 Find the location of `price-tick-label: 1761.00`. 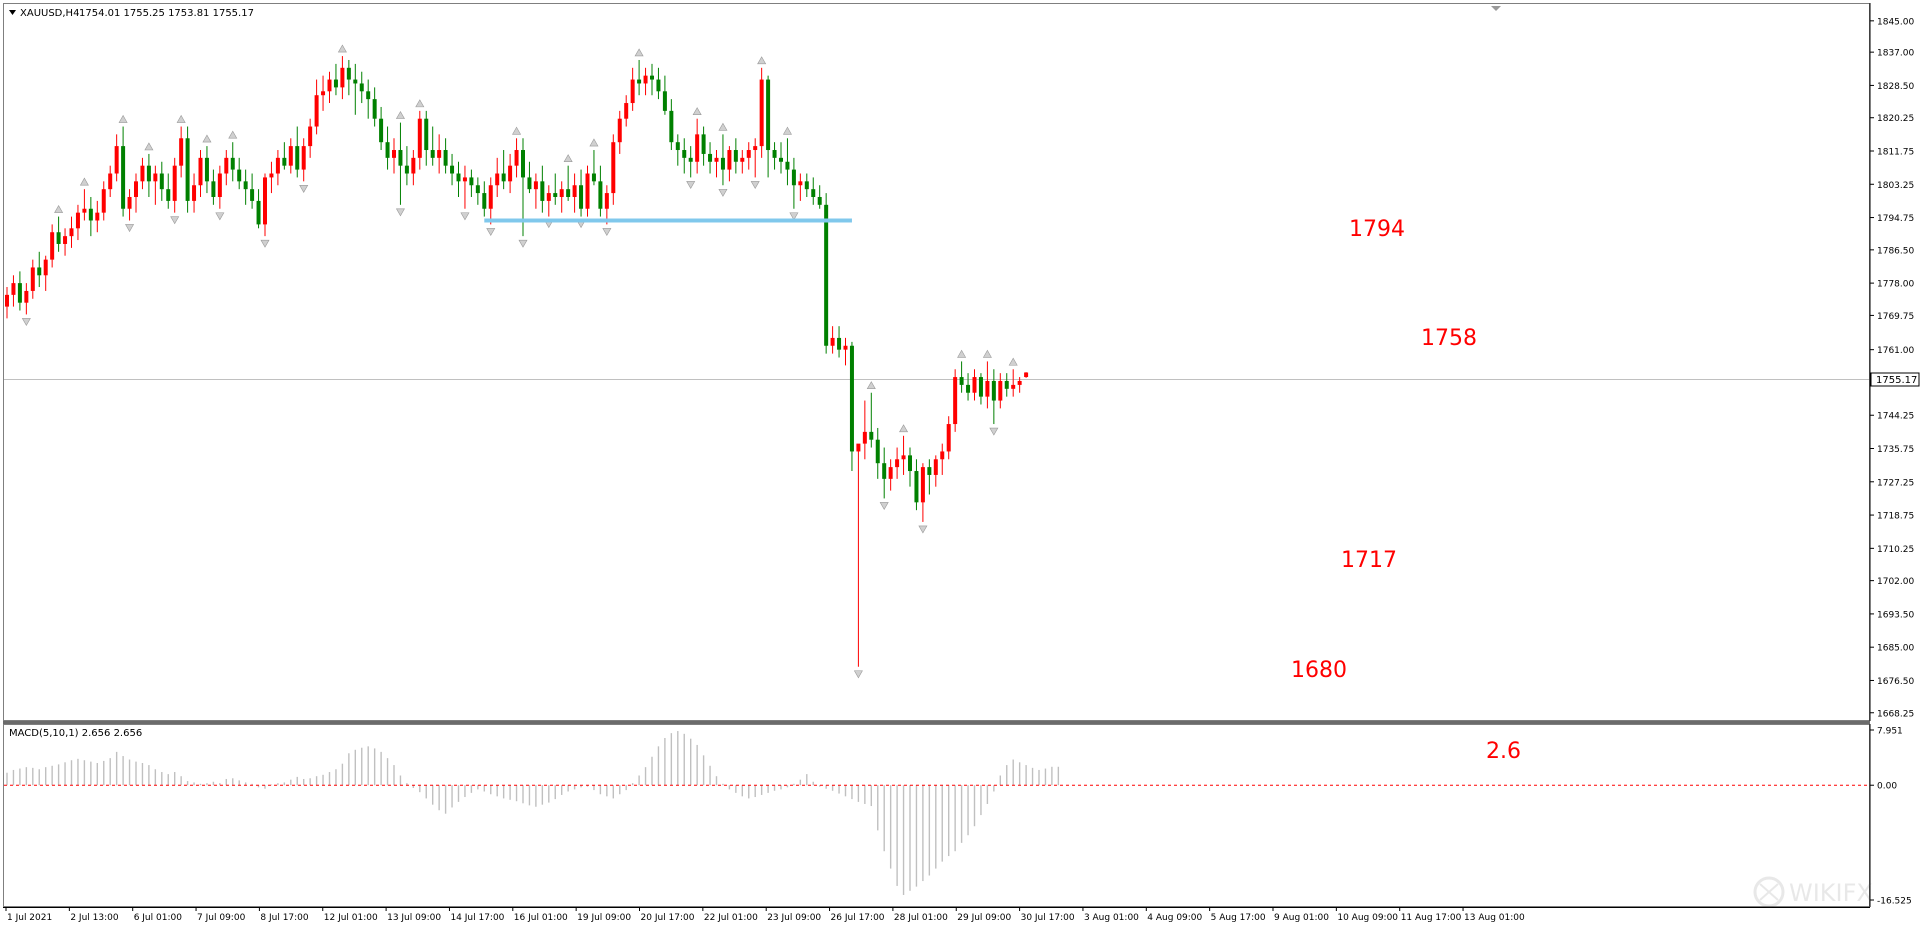

price-tick-label: 1761.00 is located at coordinates (1895, 351).